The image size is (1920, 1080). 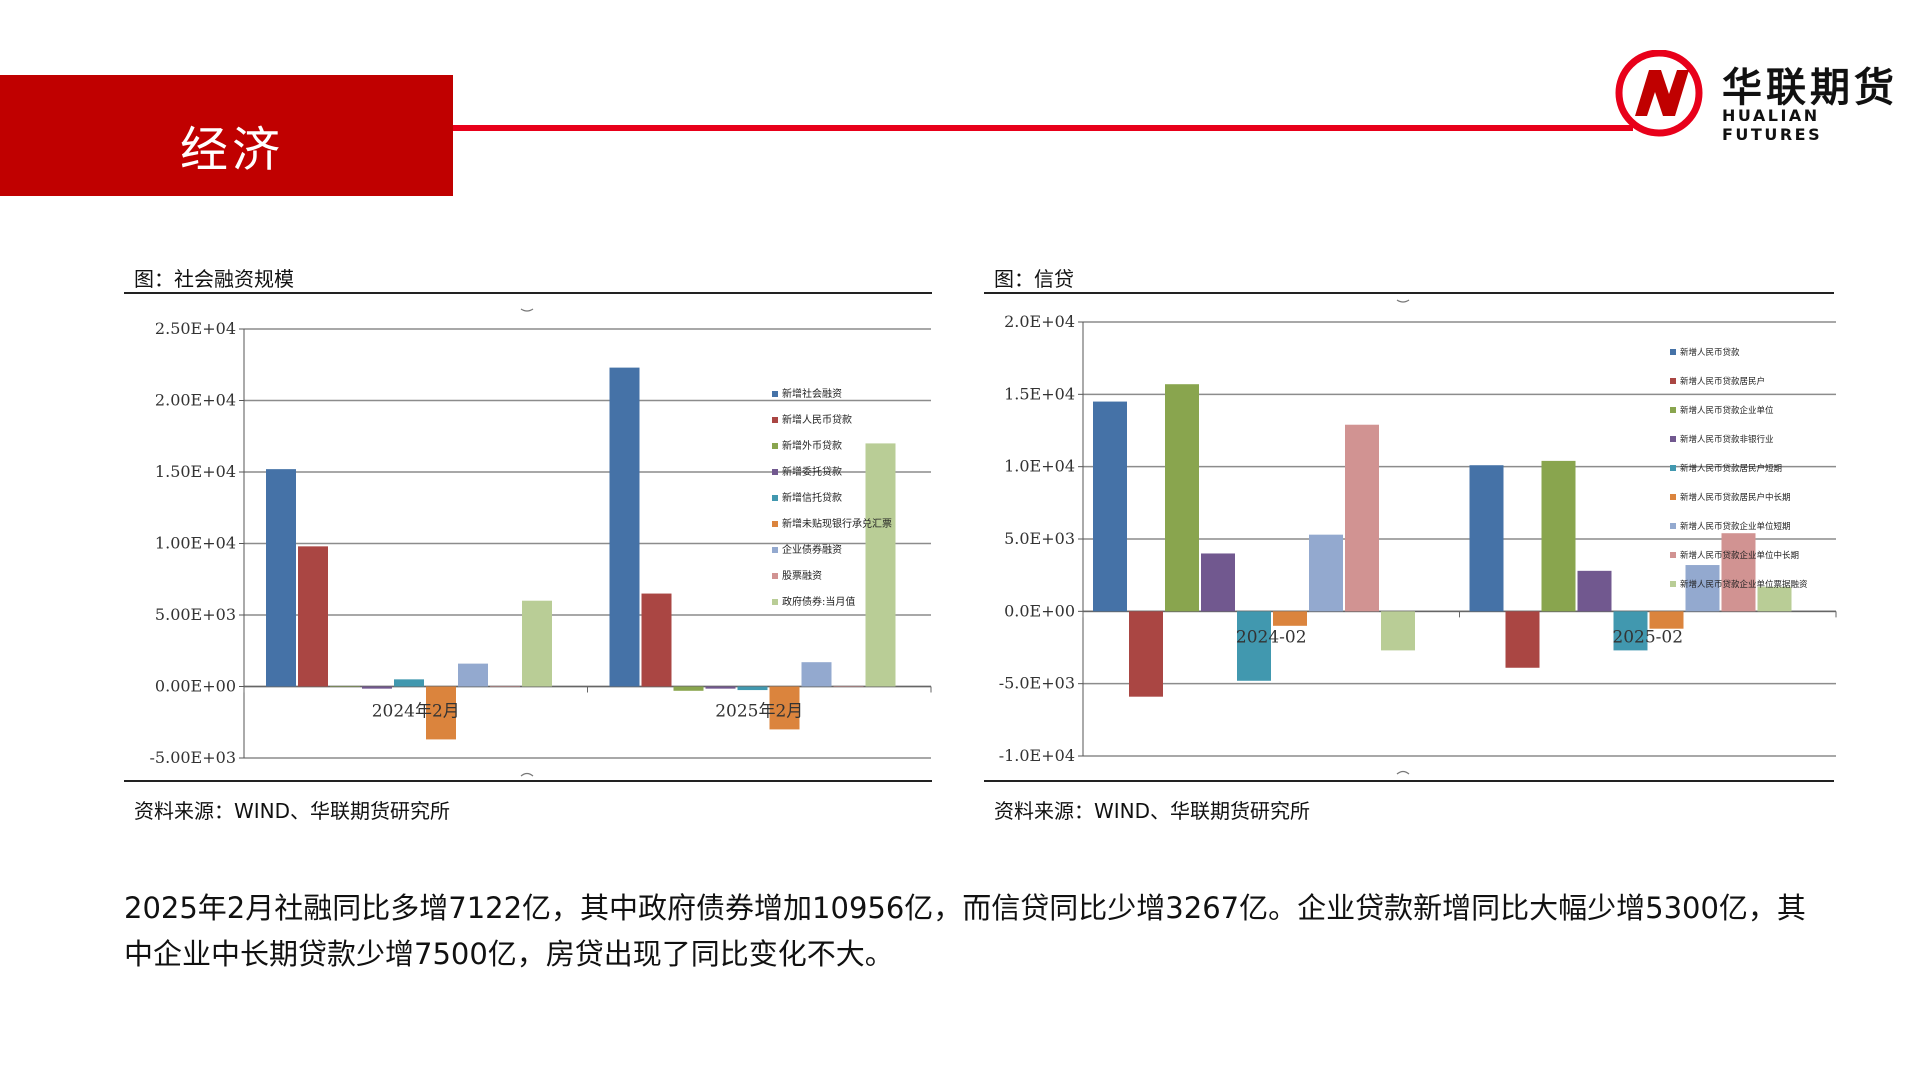 What do you see at coordinates (1152, 811) in the screenshot?
I see `right-chart-source: 资料来源：WIND、华联期货研究所` at bounding box center [1152, 811].